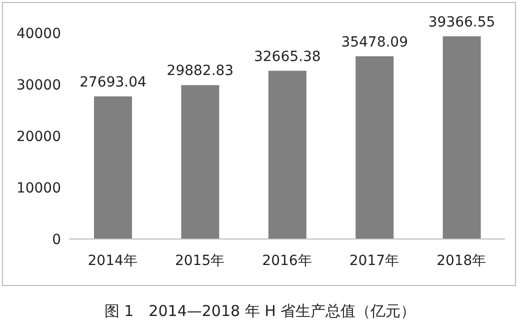 Image resolution: width=520 pixels, height=333 pixels. I want to click on x-tick-label: 2014年, so click(113, 260).